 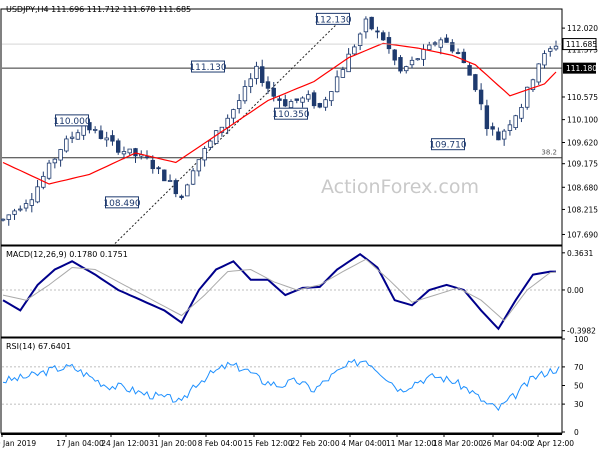 I want to click on annotation-box: 111.130, so click(x=208, y=66).